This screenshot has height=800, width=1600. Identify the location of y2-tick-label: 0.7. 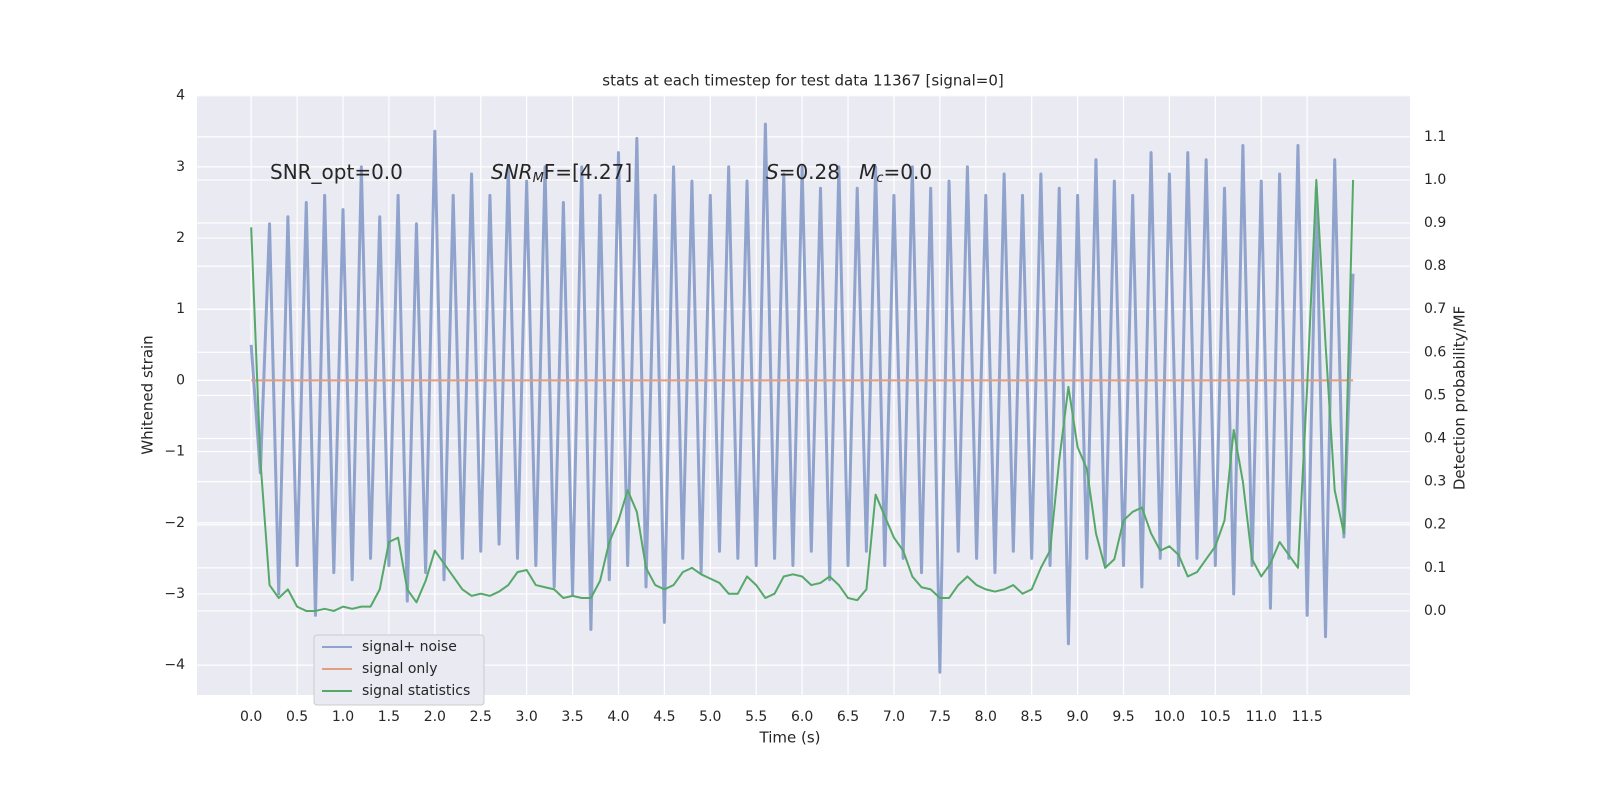
(1435, 309).